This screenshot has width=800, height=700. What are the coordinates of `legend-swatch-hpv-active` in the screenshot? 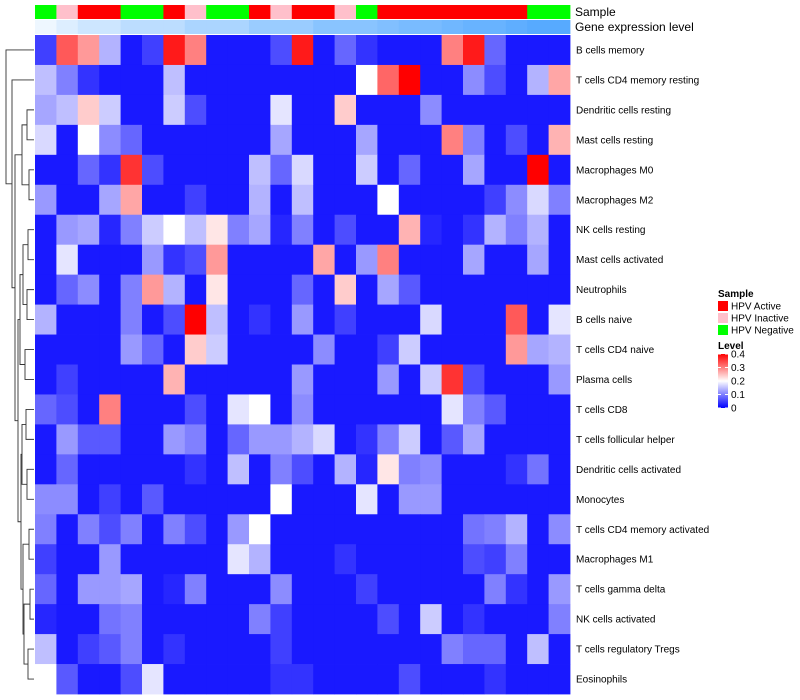 It's located at (723, 306).